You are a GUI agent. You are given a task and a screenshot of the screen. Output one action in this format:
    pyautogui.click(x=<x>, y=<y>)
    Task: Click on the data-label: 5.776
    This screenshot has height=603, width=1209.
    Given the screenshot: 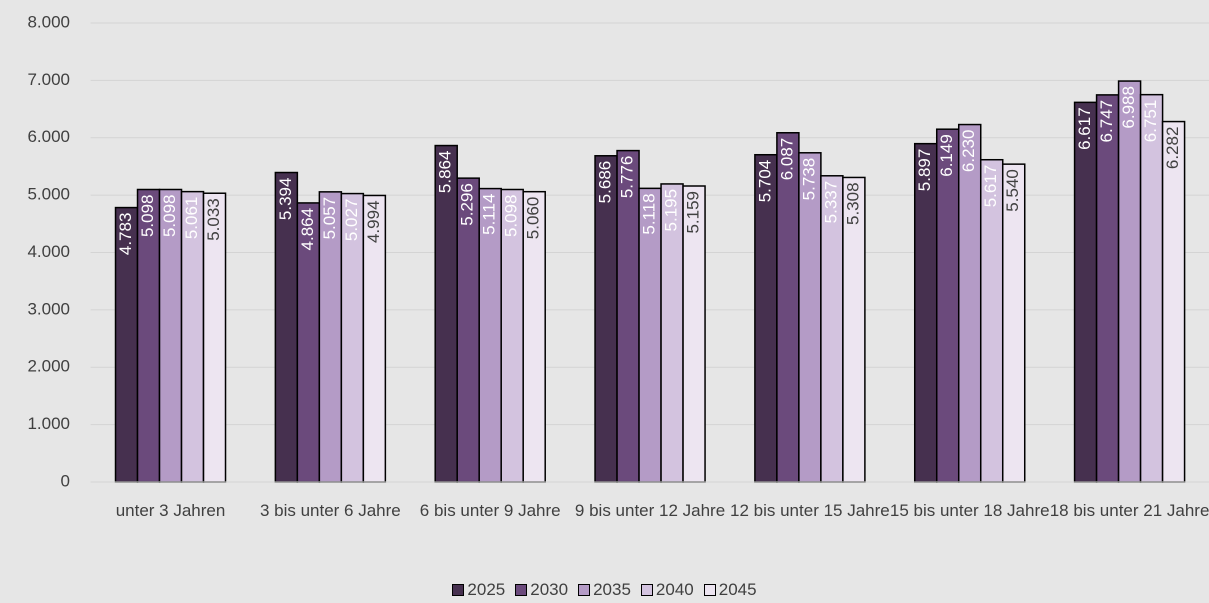 What is the action you would take?
    pyautogui.click(x=627, y=177)
    